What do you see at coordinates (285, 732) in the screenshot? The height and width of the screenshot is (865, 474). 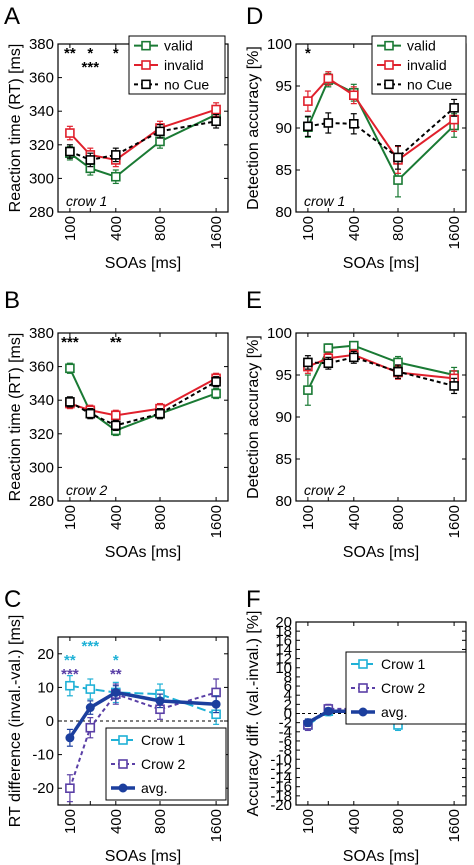 I see `y-tick-label: -4` at bounding box center [285, 732].